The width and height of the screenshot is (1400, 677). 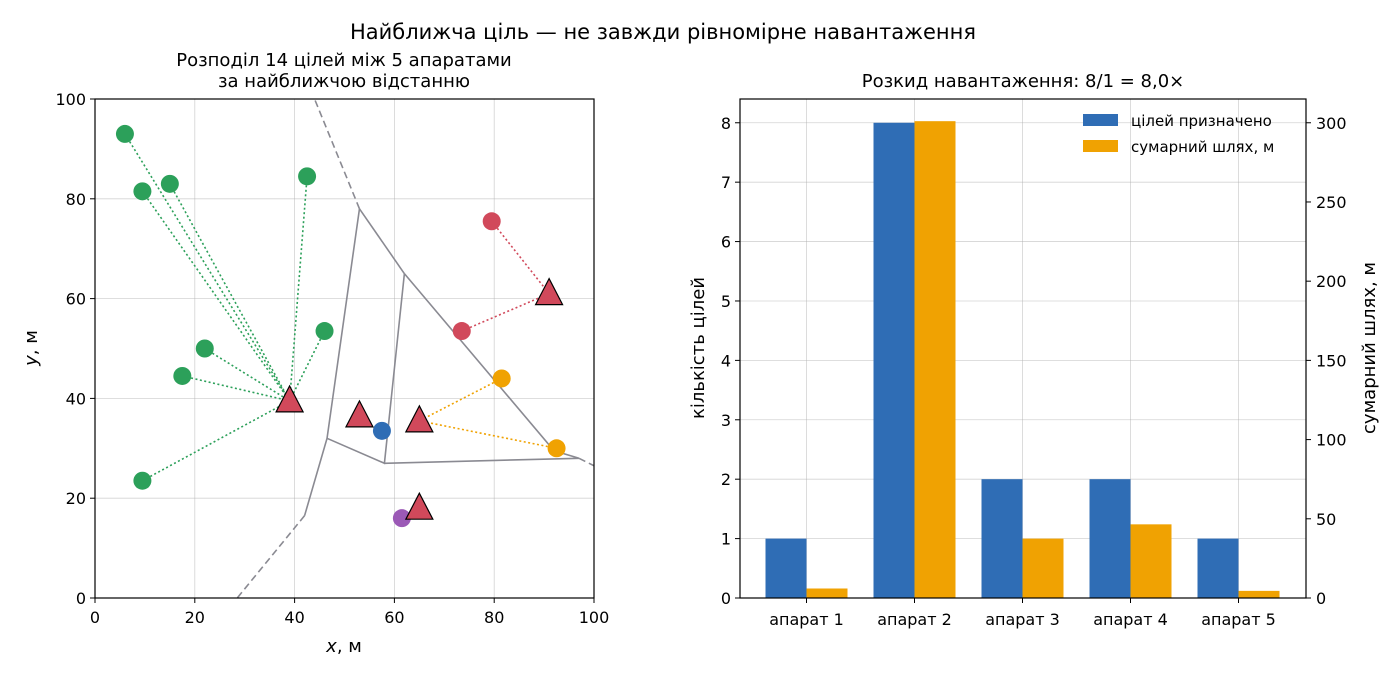 I want to click on bar-legend: цілей призначено сумарний шлях, м, so click(x=1178, y=134).